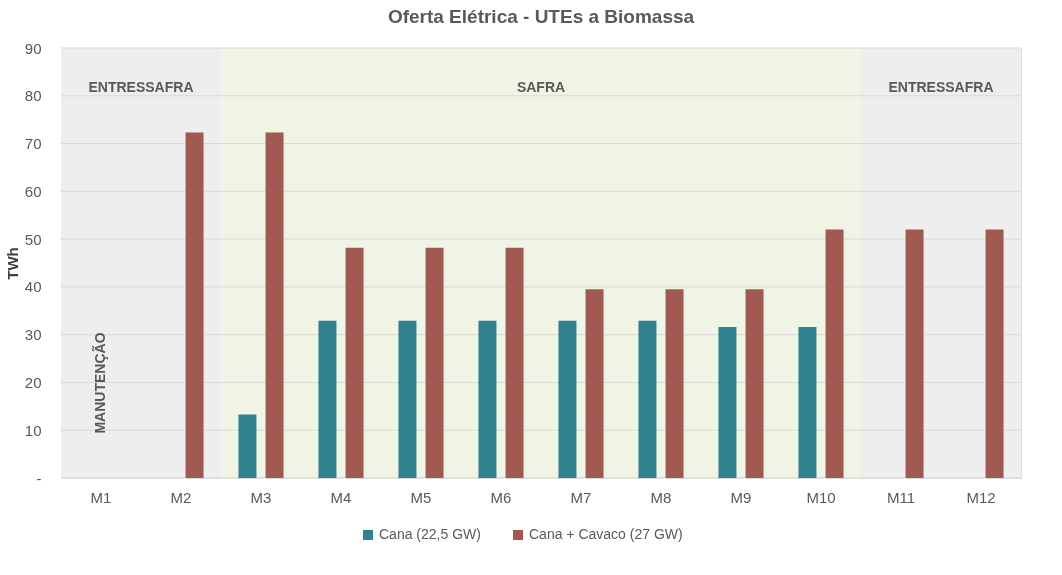 The height and width of the screenshot is (575, 1062). Describe the element at coordinates (33, 382) in the screenshot. I see `y-tick-label: 20` at that location.